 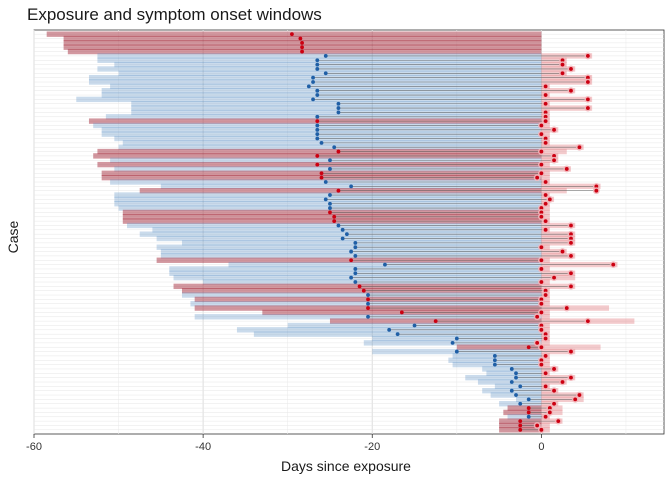 I want to click on x-tick-label: -40, so click(x=203, y=447).